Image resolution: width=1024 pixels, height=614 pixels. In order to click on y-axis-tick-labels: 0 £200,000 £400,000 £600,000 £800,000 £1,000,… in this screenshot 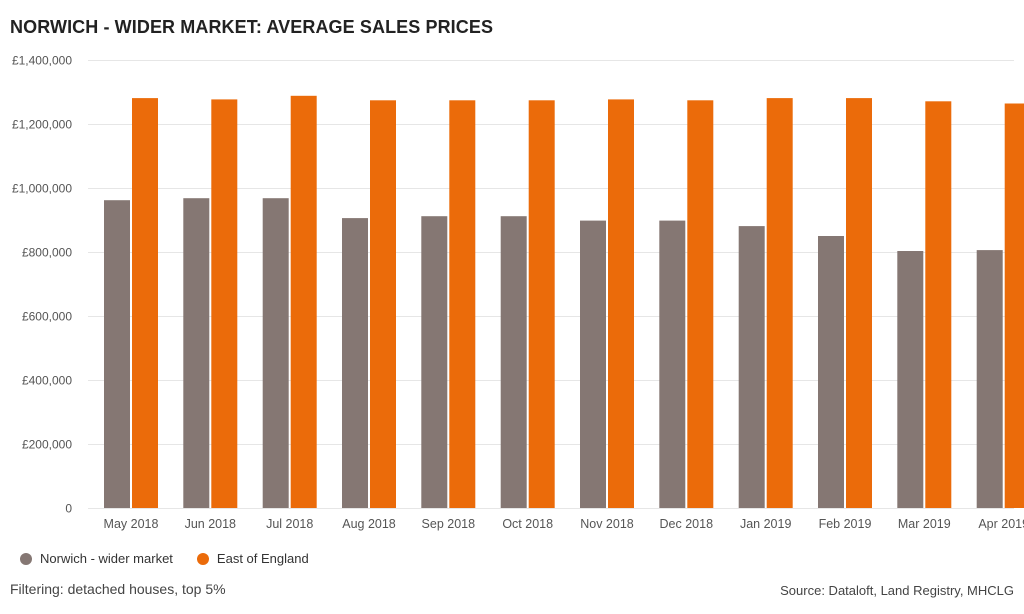, I will do `click(42, 285)`.